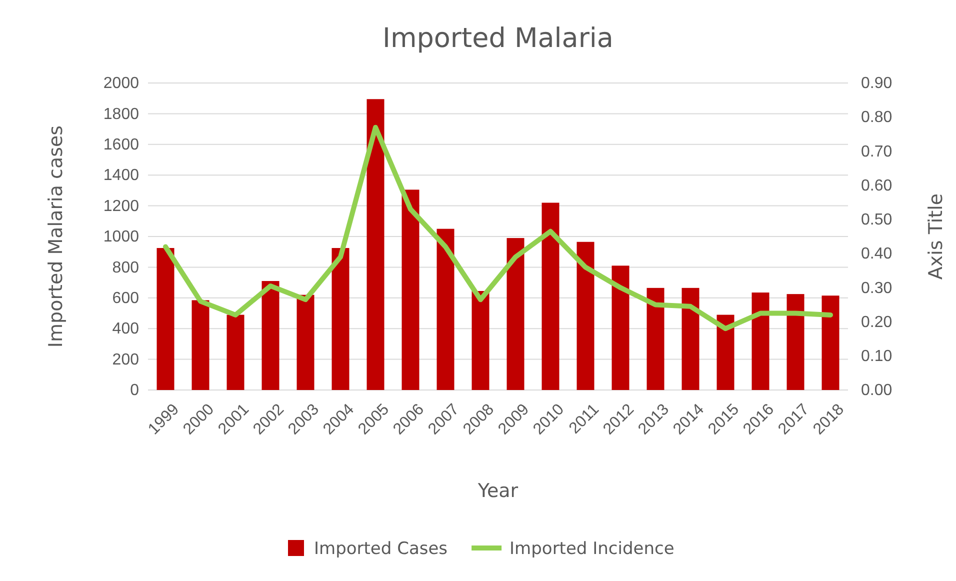 This screenshot has height=581, width=956. I want to click on y-tick-label: 1000, so click(121, 237).